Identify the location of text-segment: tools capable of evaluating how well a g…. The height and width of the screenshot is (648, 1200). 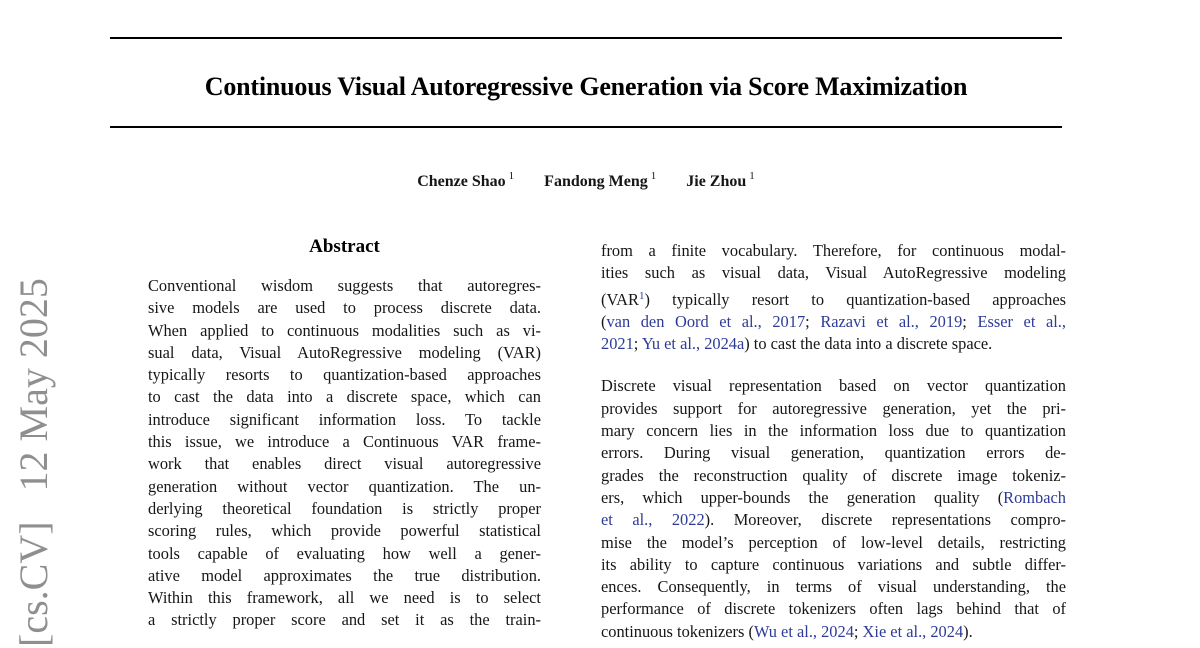
(344, 553).